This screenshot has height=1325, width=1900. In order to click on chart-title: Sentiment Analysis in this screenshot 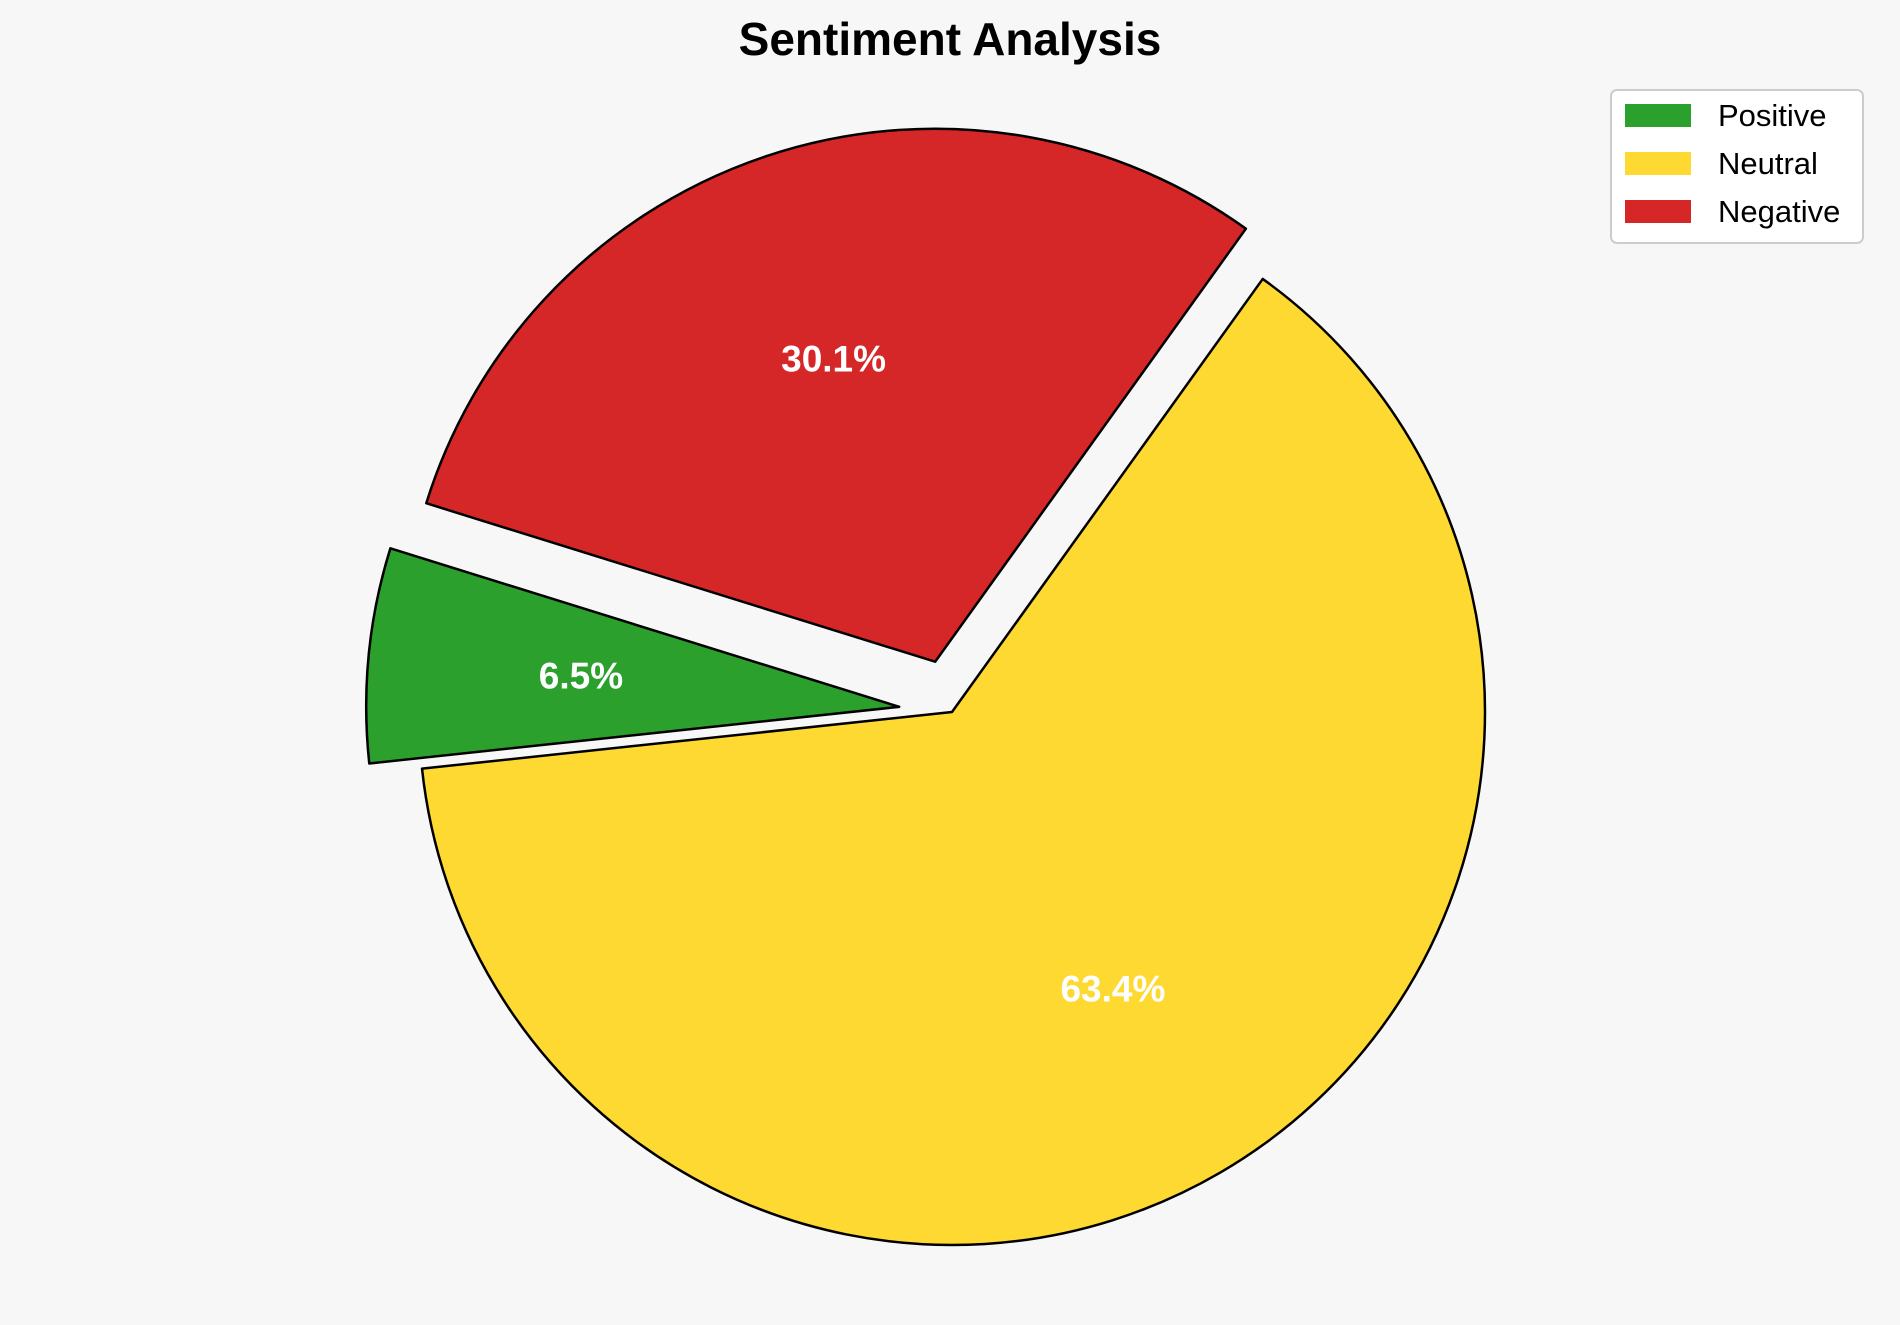, I will do `click(950, 39)`.